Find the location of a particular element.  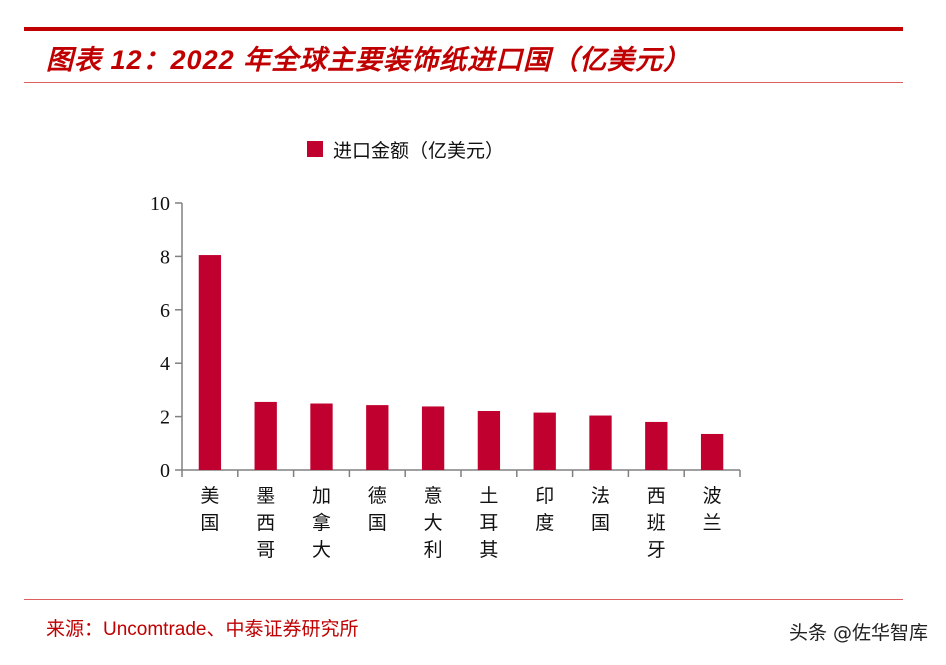

category-label-char: 美 is located at coordinates (209, 496).